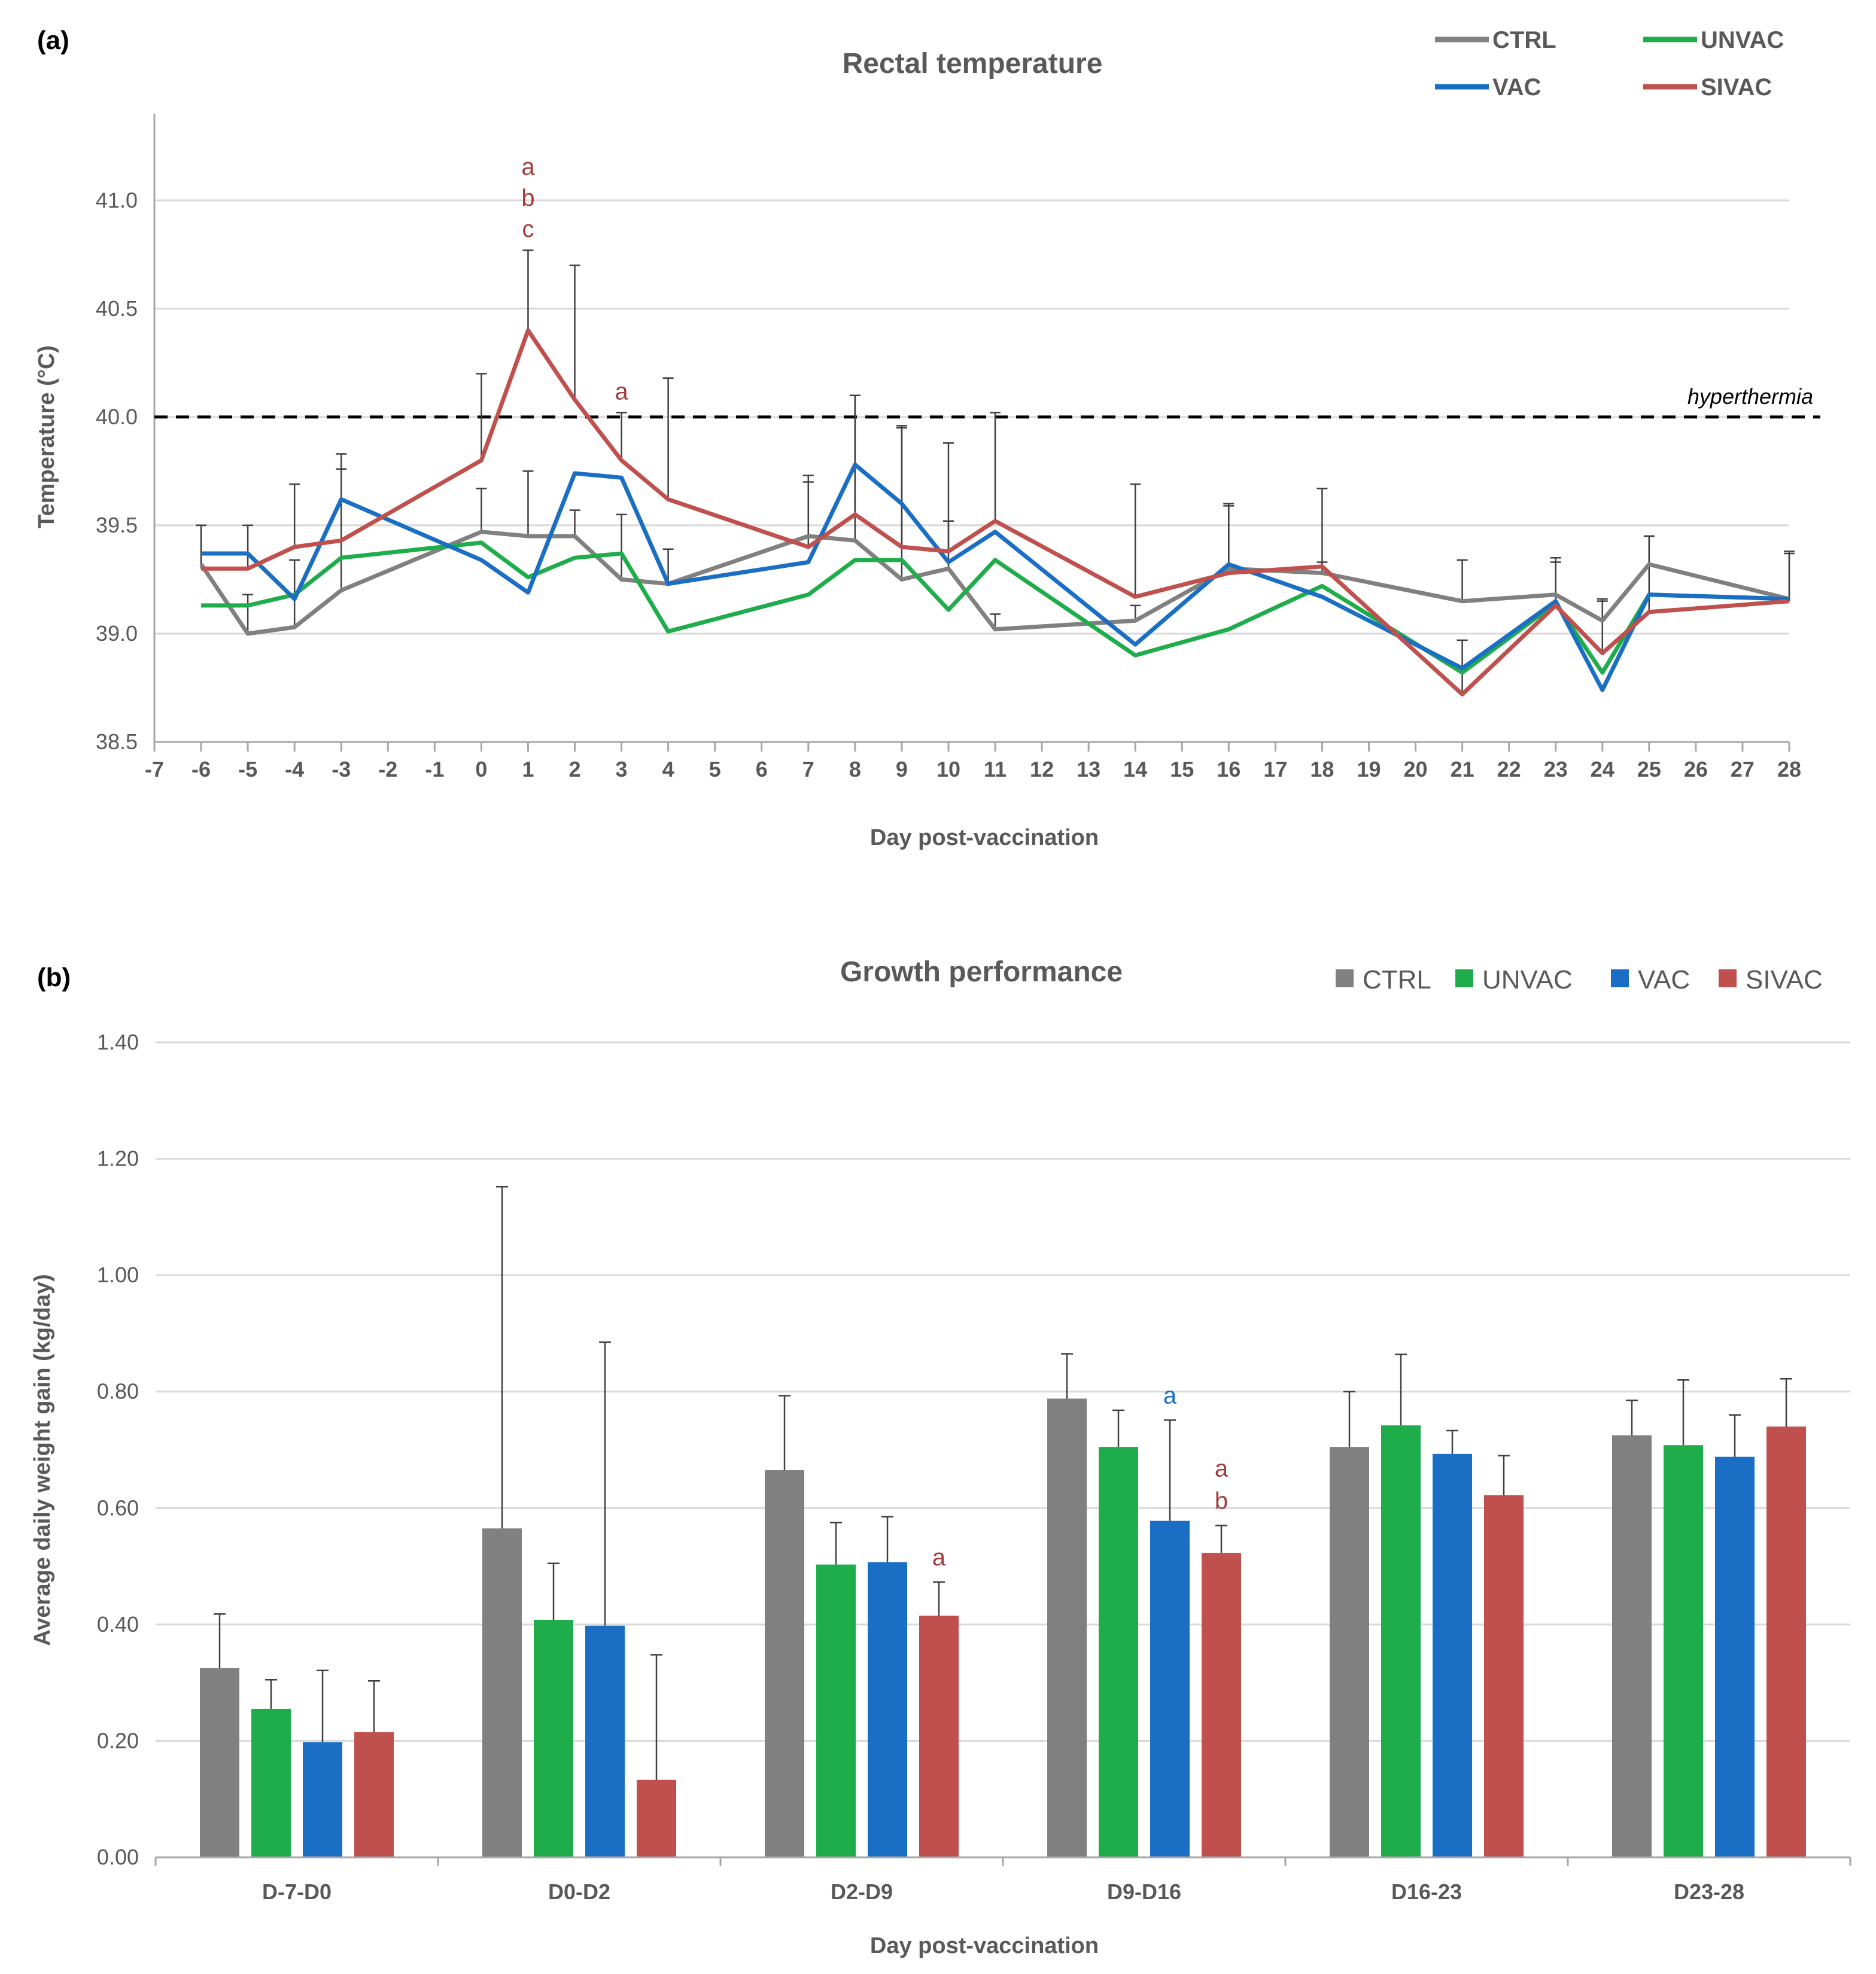 The width and height of the screenshot is (1876, 1974). What do you see at coordinates (118, 1624) in the screenshot?
I see `y-tick-b-0-40: 0.40` at bounding box center [118, 1624].